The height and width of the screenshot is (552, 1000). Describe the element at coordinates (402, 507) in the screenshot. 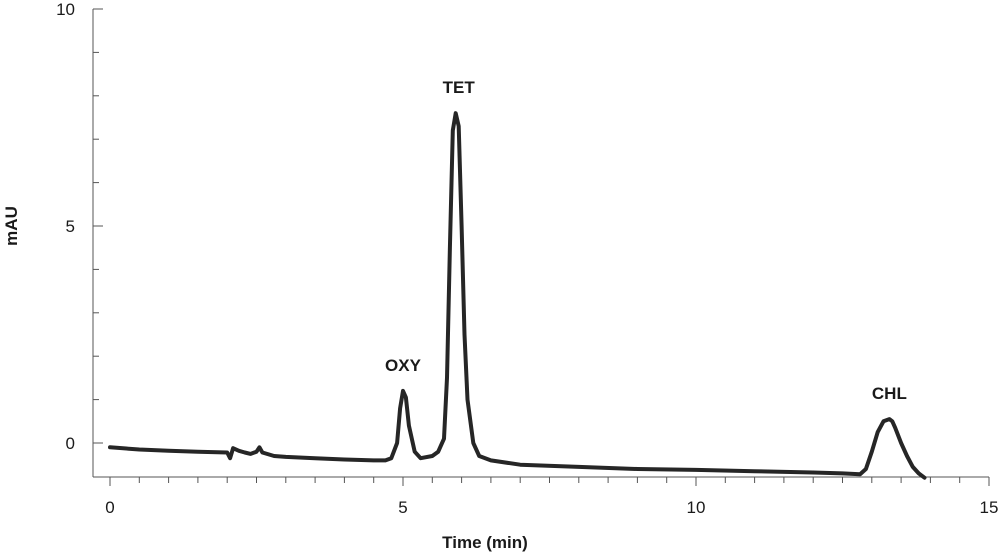

I see `x-tick-label: 5` at that location.